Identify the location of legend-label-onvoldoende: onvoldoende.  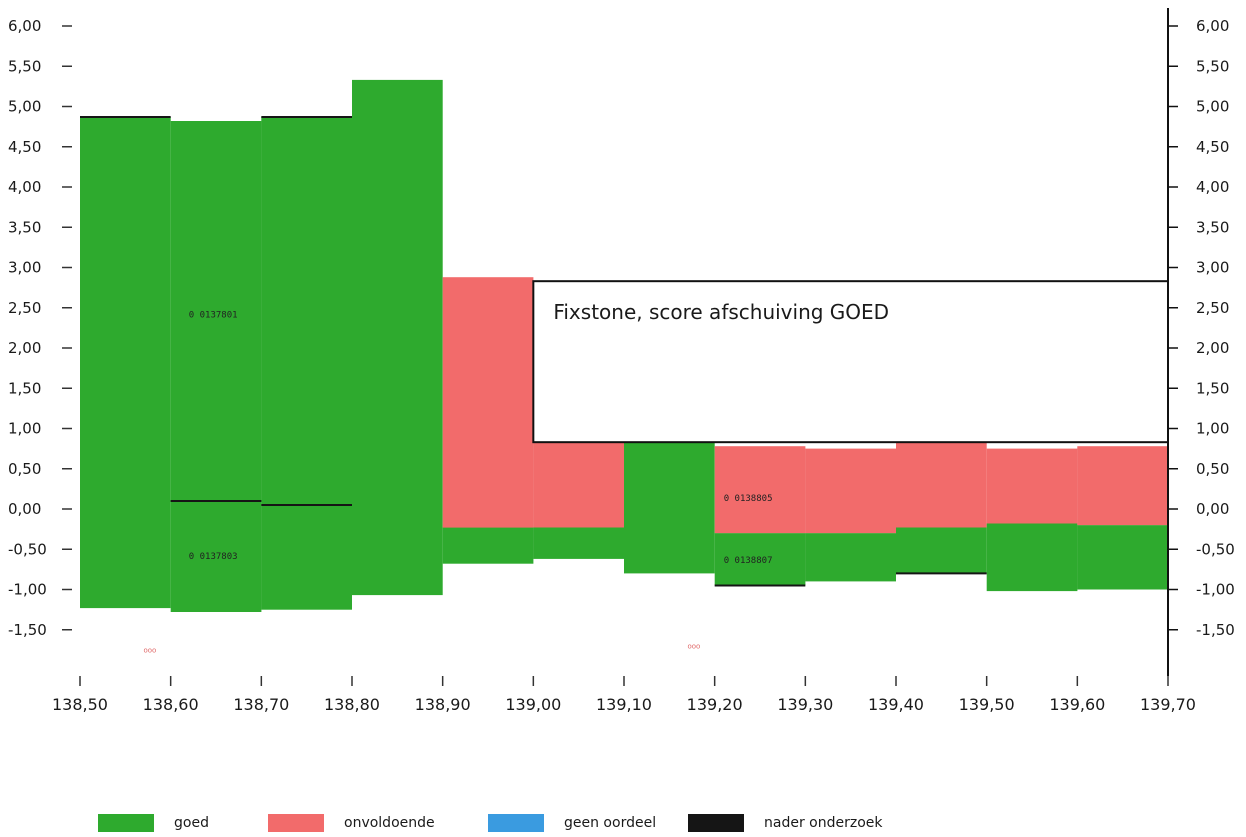
(389, 823).